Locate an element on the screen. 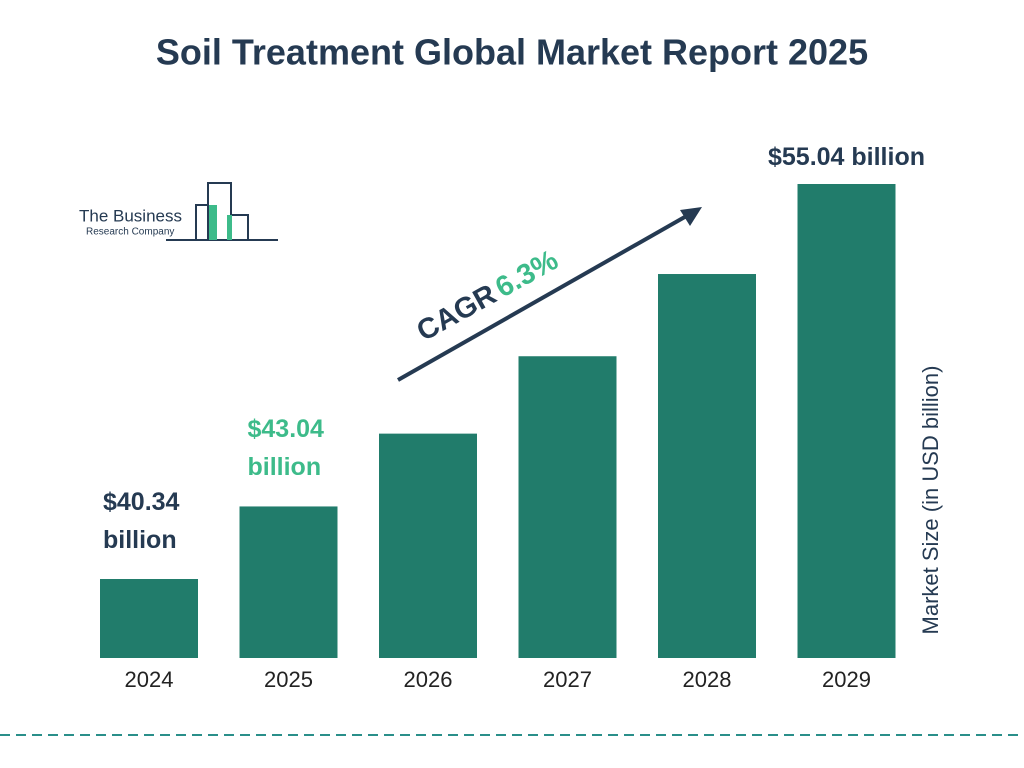 This screenshot has width=1024, height=768. logo-subtext: Research Company is located at coordinates (130, 232).